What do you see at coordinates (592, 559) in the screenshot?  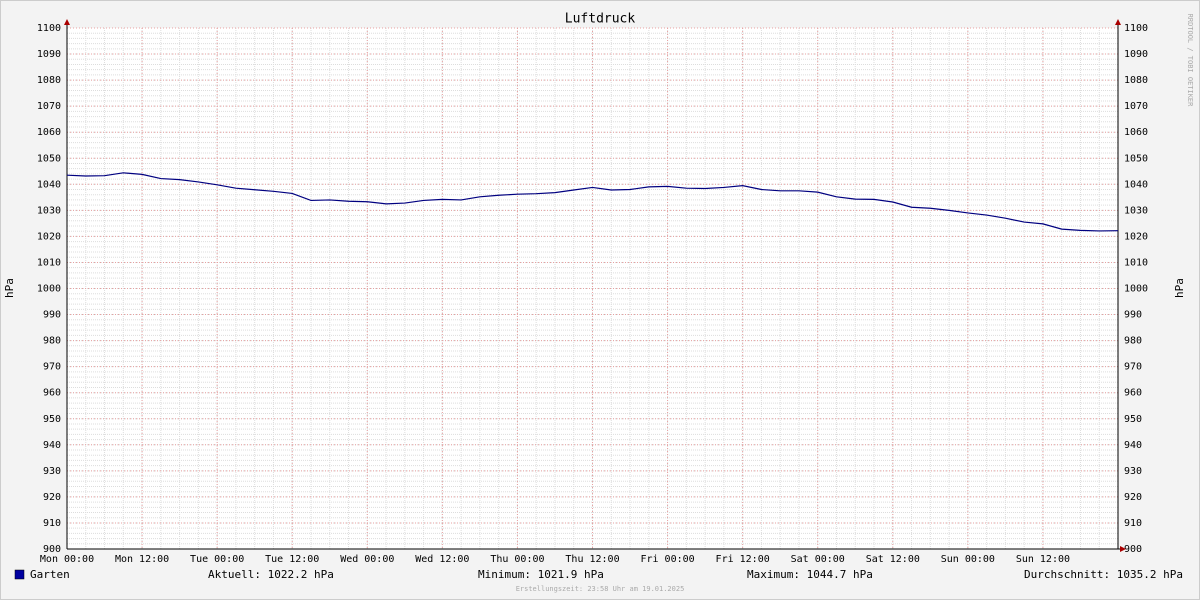 I see `x-tick-label: Thu 12:00` at bounding box center [592, 559].